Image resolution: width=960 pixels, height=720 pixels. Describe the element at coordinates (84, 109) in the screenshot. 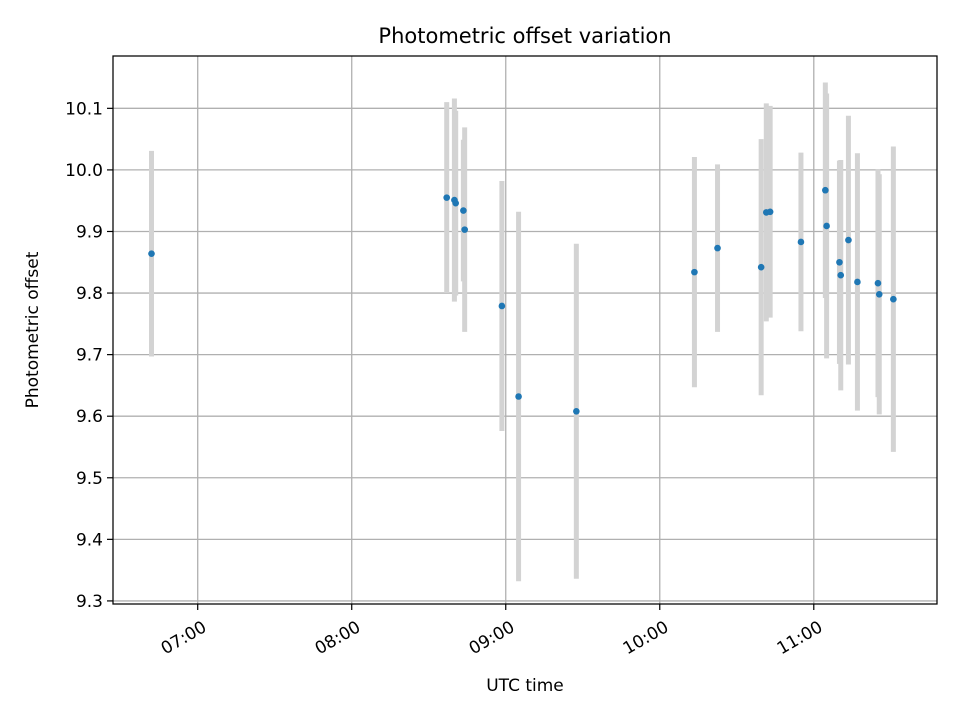

I see `y-tick-label: 10.1` at that location.